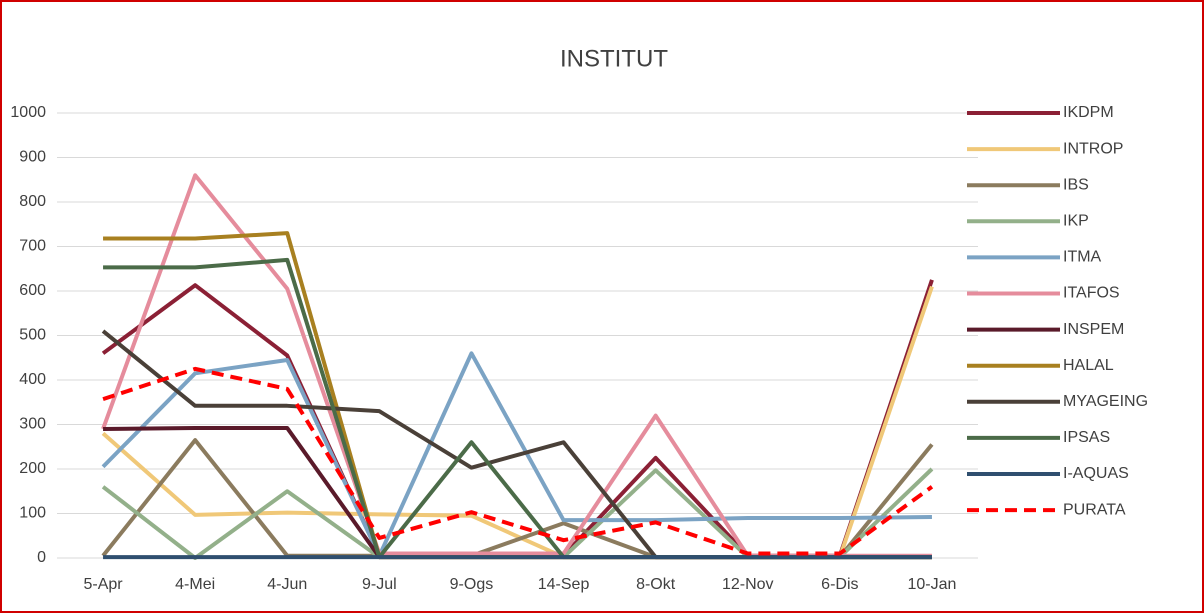  Describe the element at coordinates (32, 424) in the screenshot. I see `y-tick-label: 300` at that location.